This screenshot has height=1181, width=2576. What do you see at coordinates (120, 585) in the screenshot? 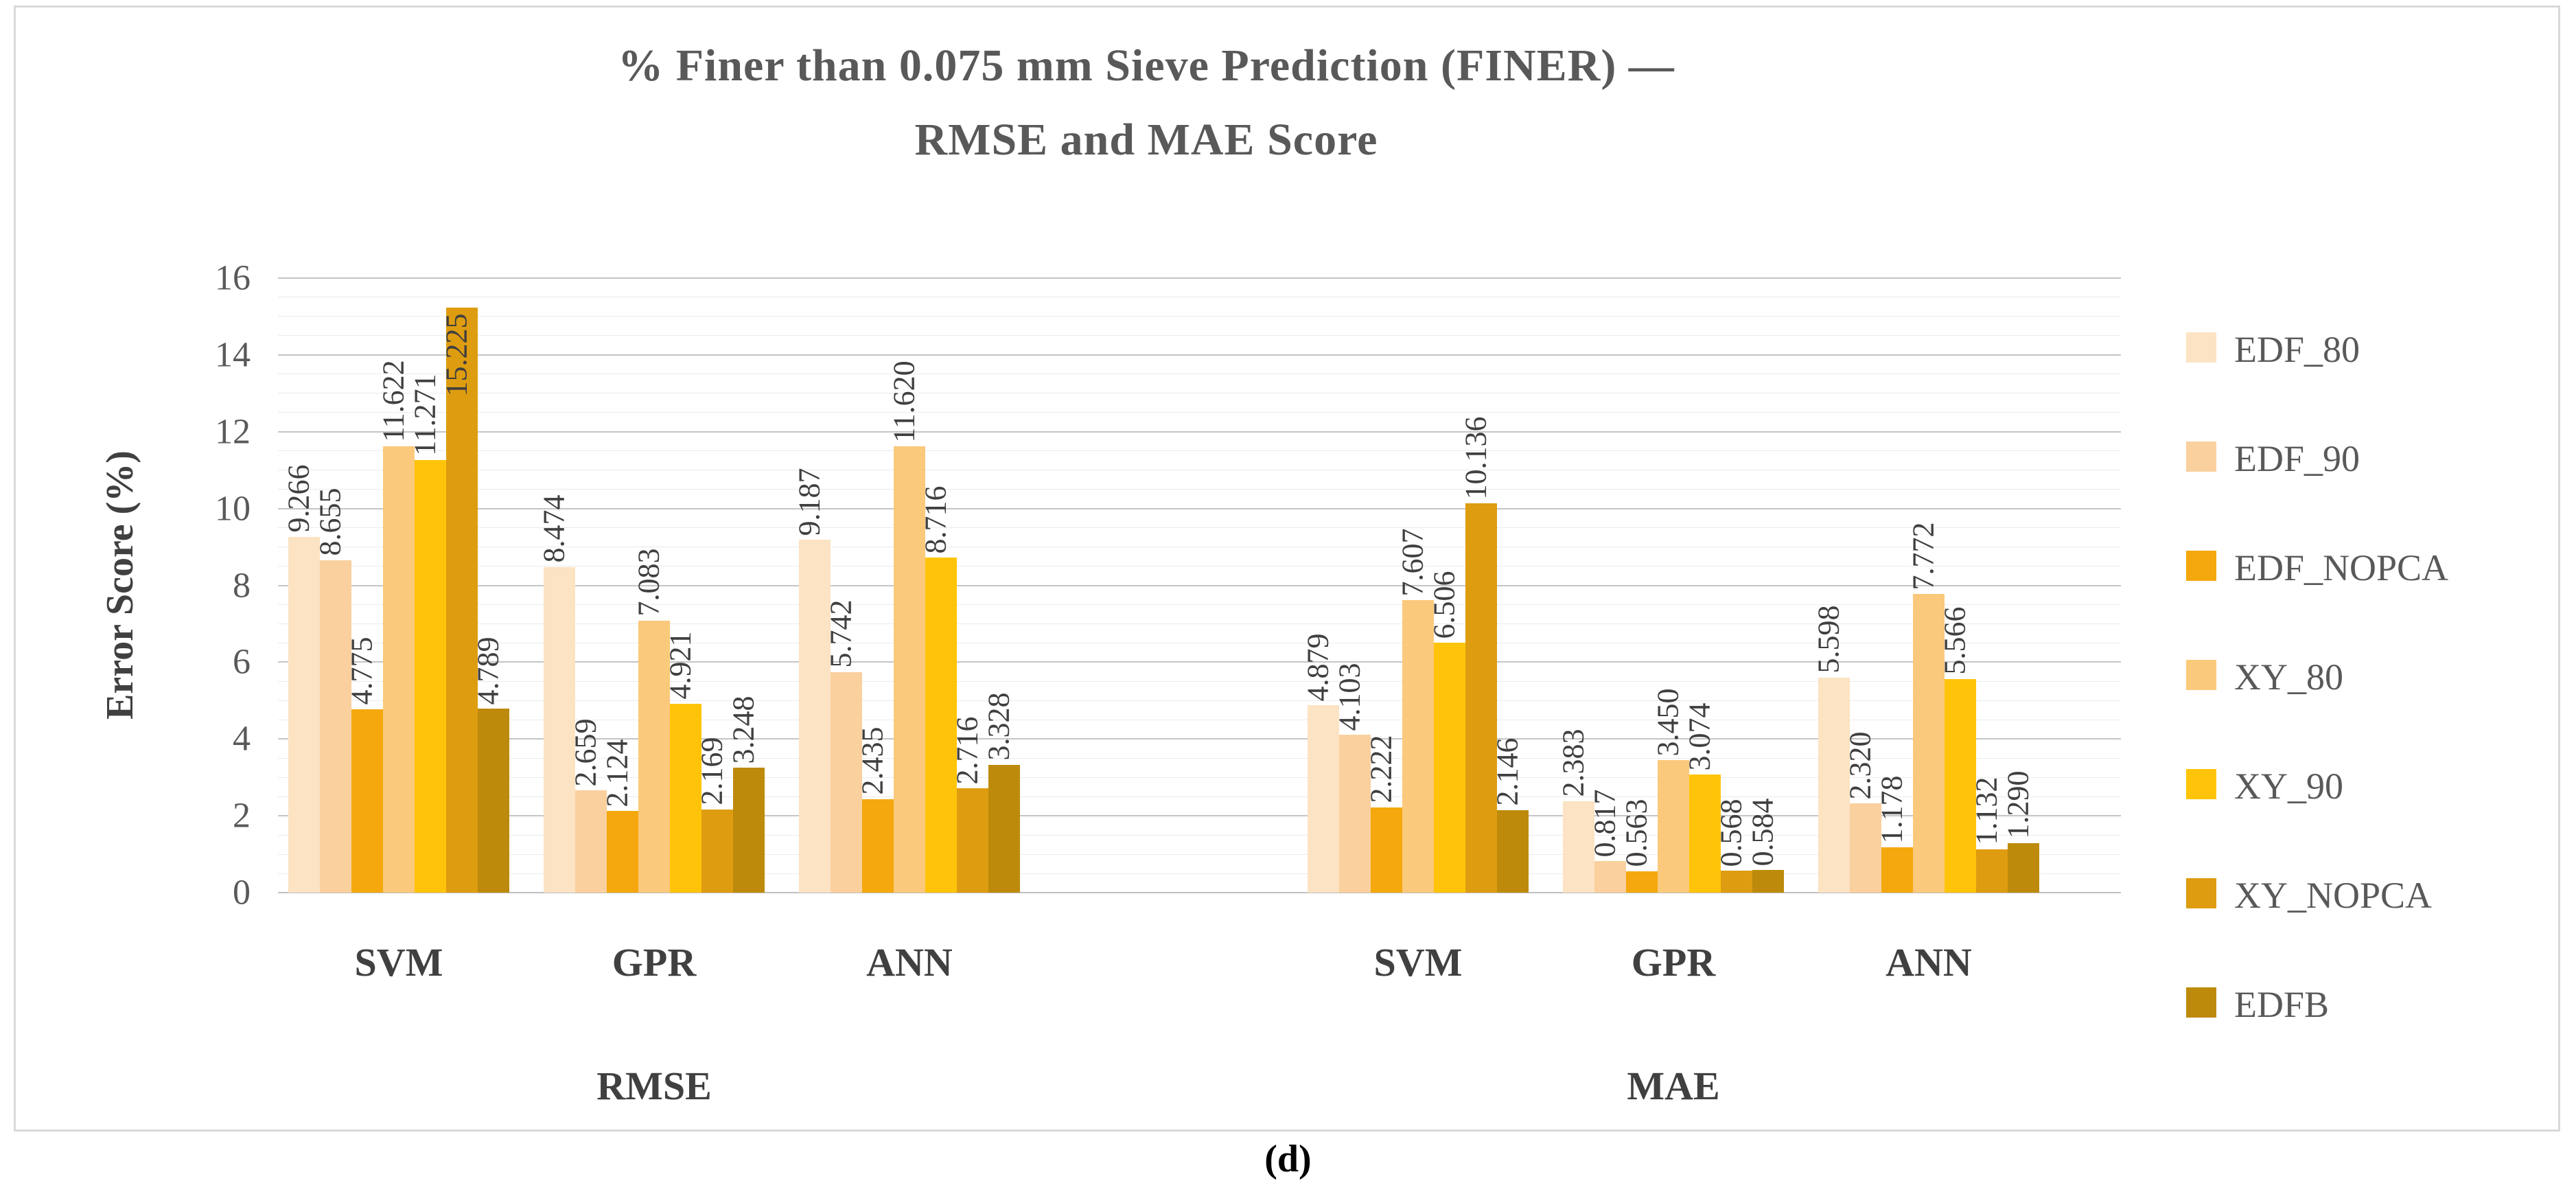
I see `y-axis-title: Error Score (%)` at bounding box center [120, 585].